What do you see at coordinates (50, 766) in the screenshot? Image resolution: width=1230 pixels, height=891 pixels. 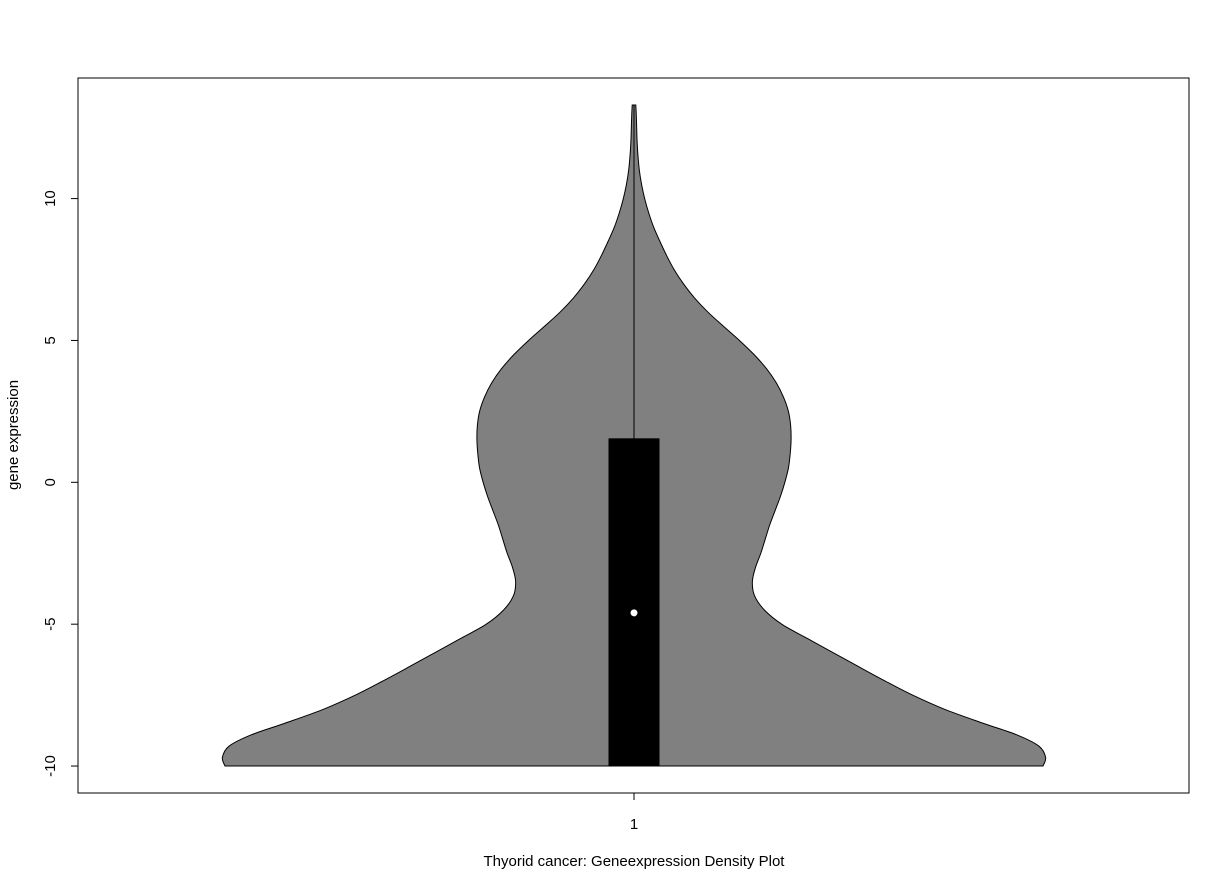 I see `y-tick-label: -10` at bounding box center [50, 766].